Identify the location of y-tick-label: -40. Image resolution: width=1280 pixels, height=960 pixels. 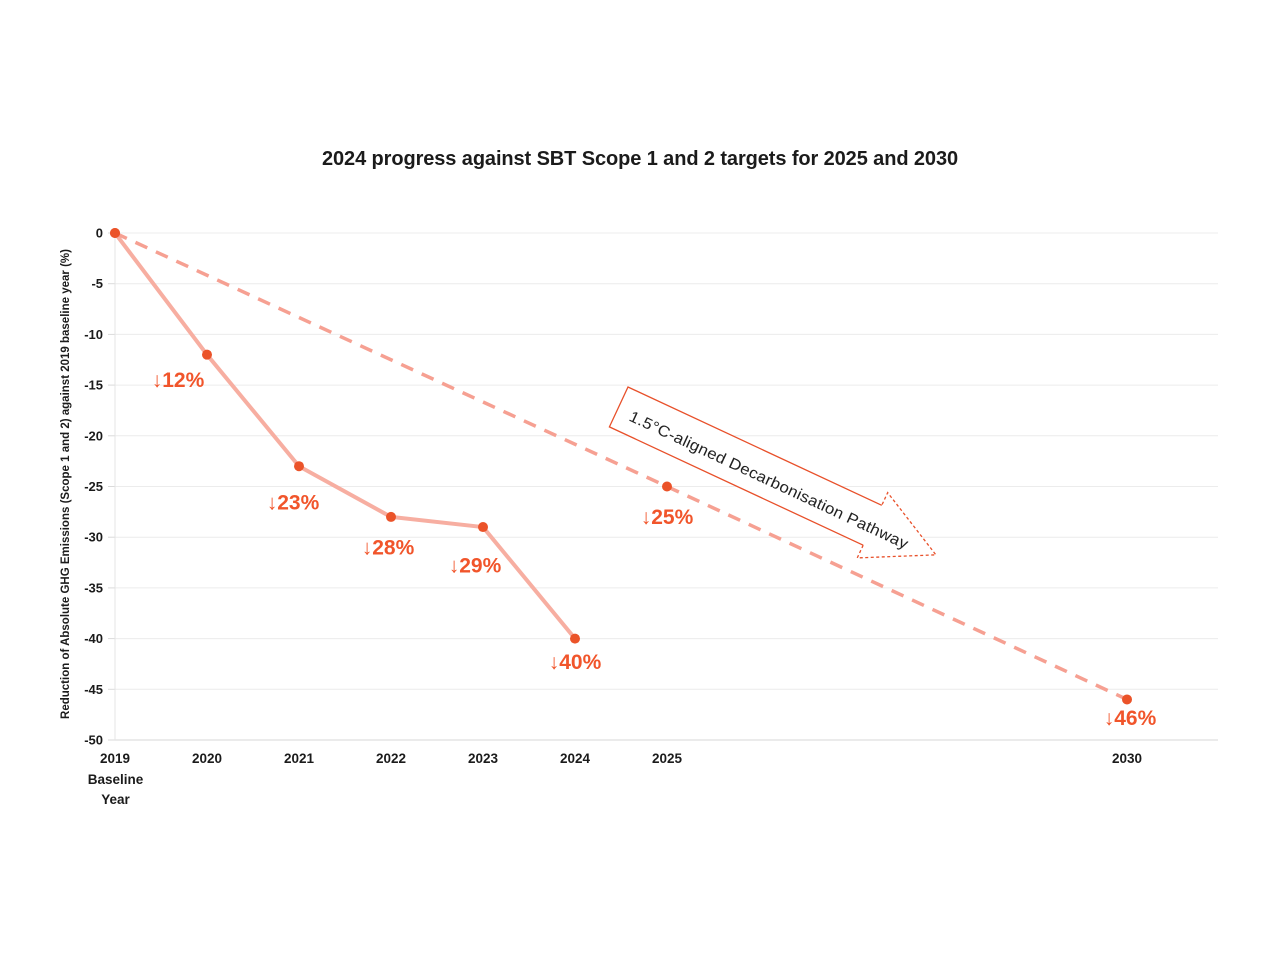
(93, 638).